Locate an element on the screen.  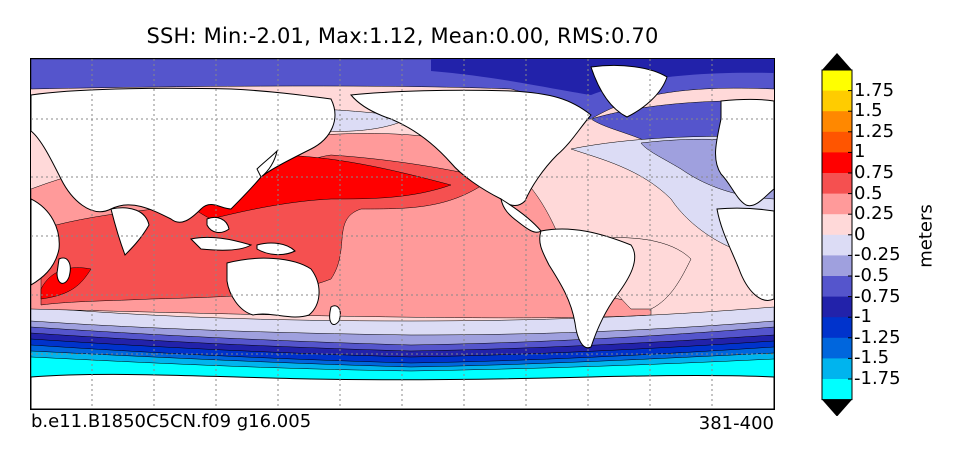
land-eurasia is located at coordinates (183, 155).